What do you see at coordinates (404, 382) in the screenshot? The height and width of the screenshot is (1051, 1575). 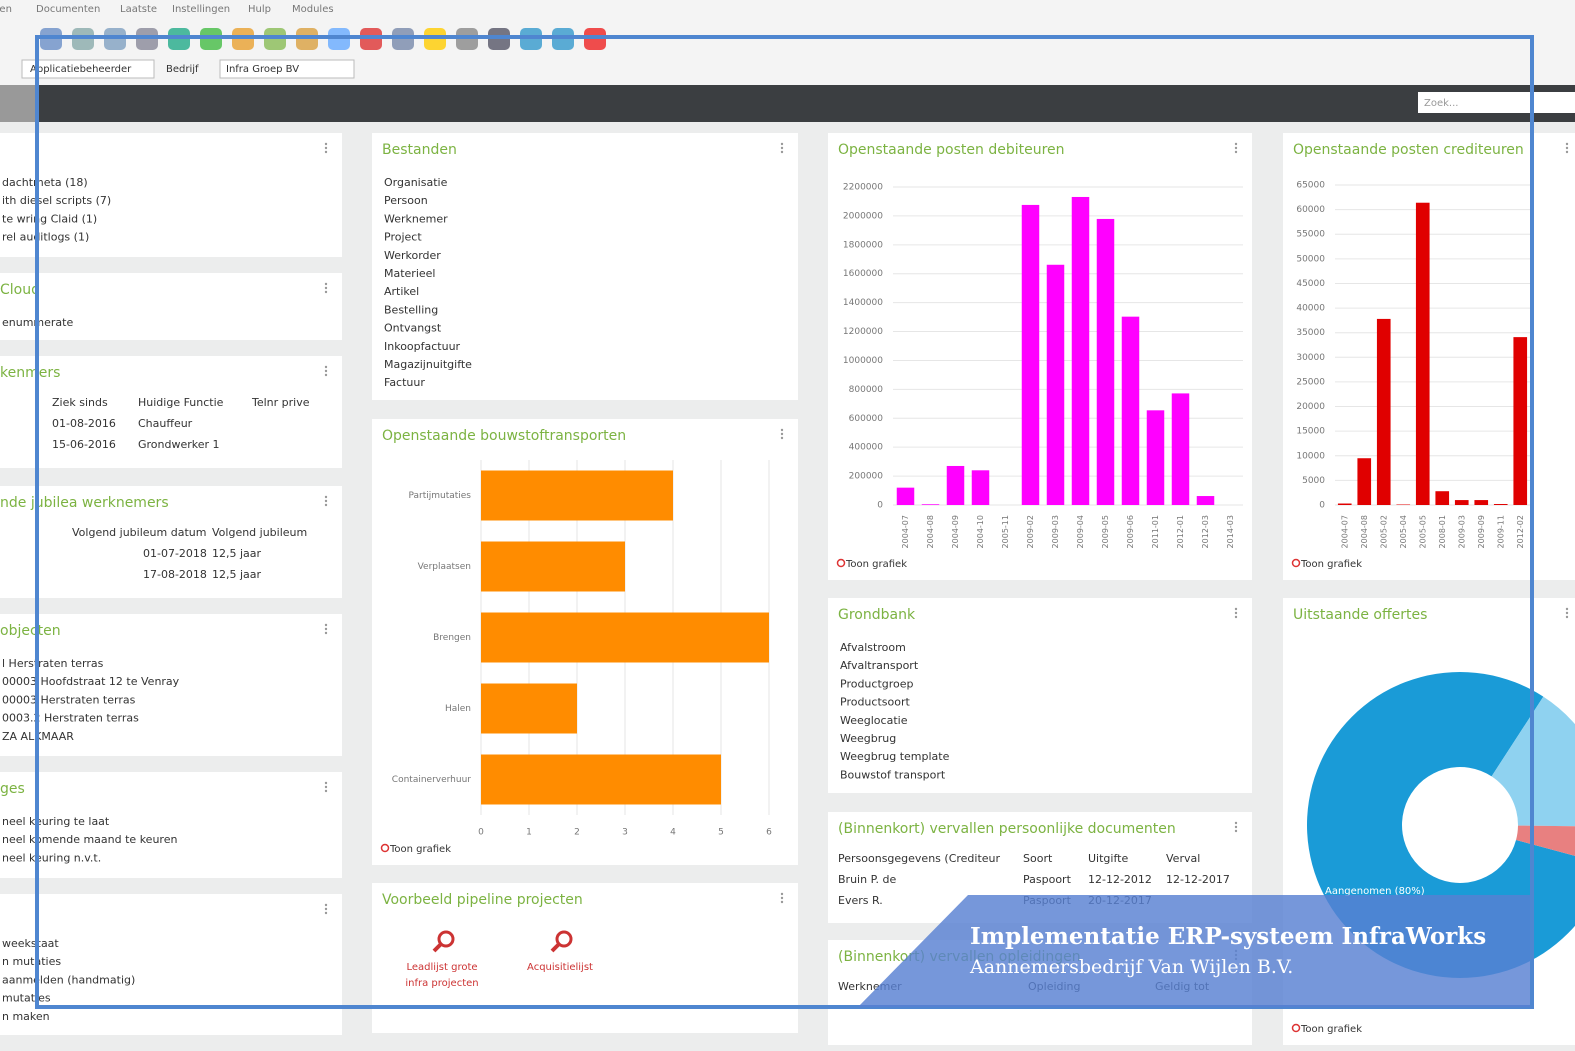 I see `list-item: Factuur` at bounding box center [404, 382].